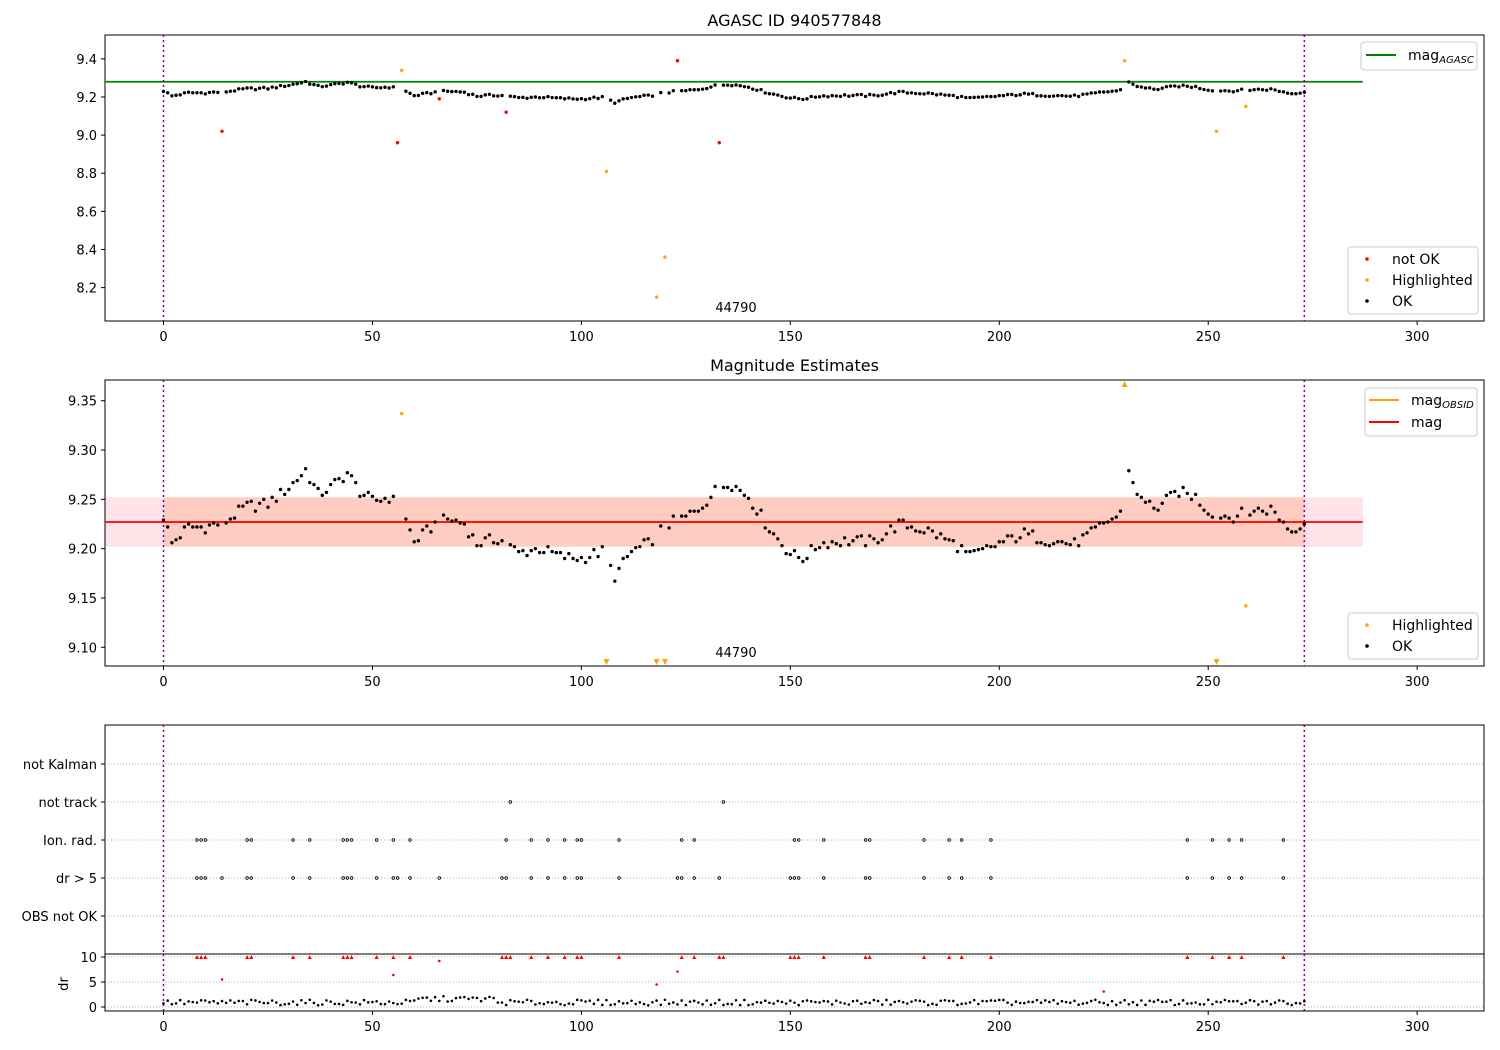  Describe the element at coordinates (1104, 991) in the screenshot. I see `dr-flagged-point` at that location.